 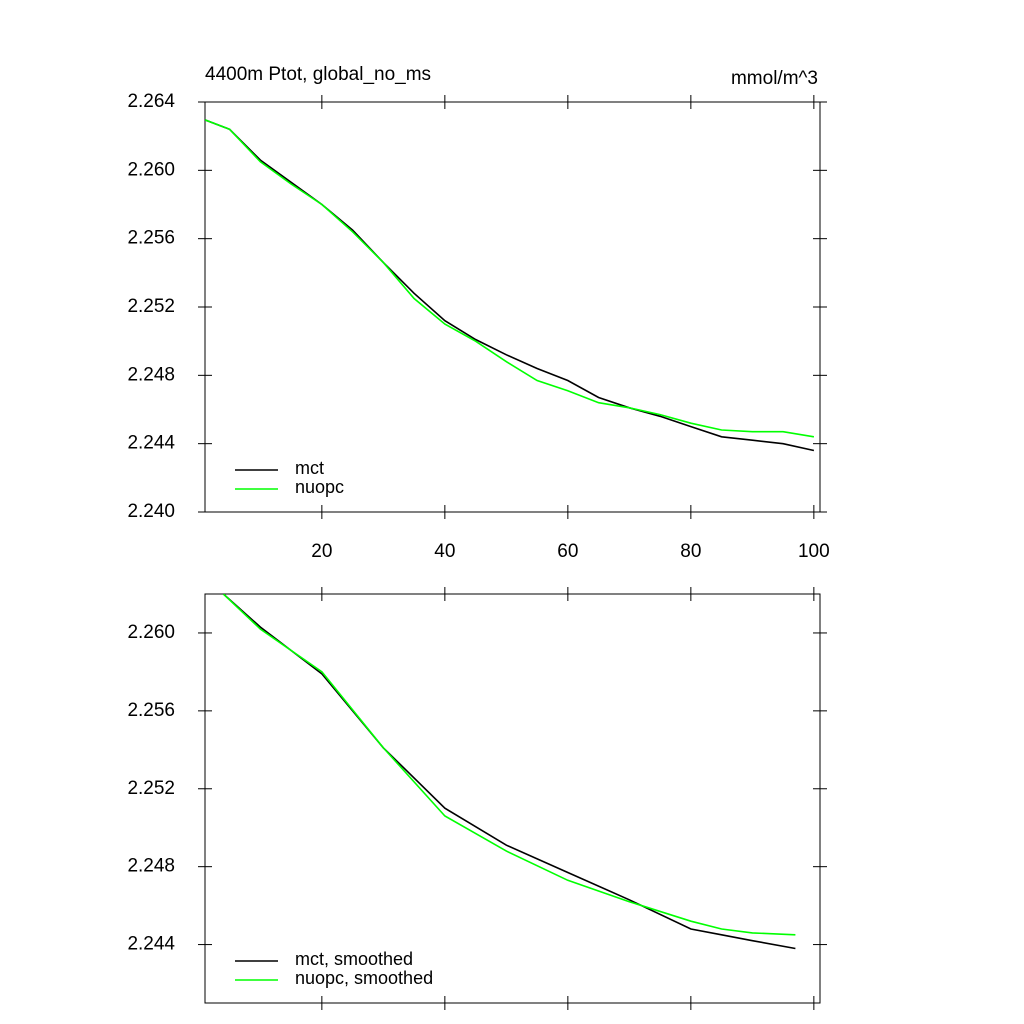 I want to click on x-tick-label: 80, so click(x=690, y=551).